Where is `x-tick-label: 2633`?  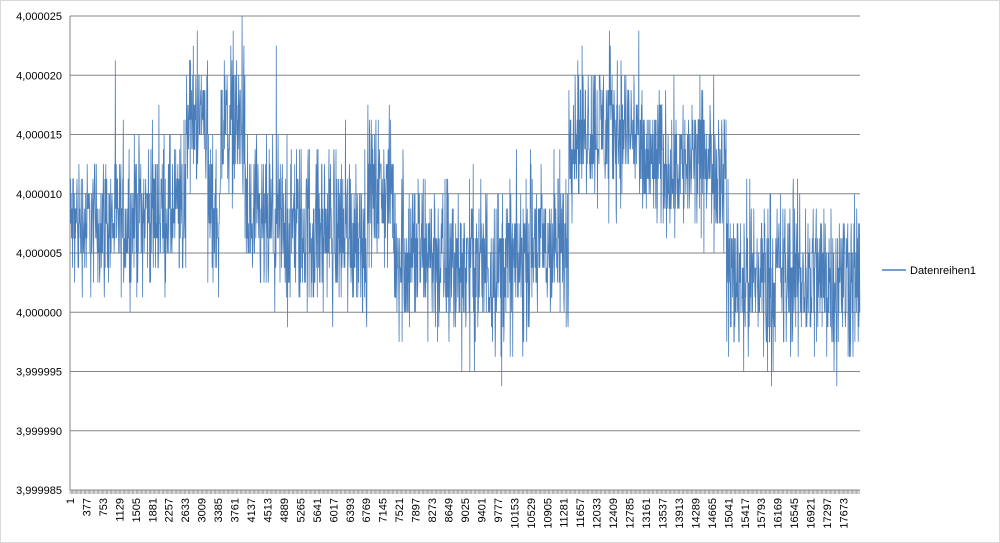 x-tick-label: 2633 is located at coordinates (186, 510).